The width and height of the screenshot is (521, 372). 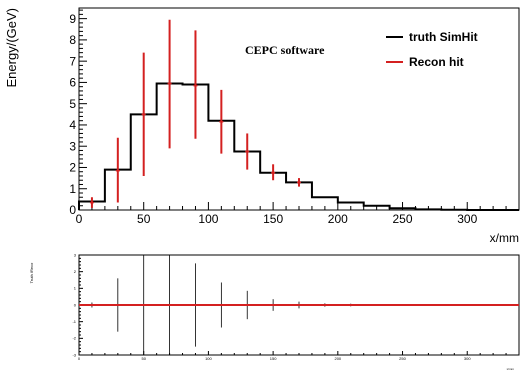 I want to click on main-x-tick-label: 100, so click(x=208, y=219).